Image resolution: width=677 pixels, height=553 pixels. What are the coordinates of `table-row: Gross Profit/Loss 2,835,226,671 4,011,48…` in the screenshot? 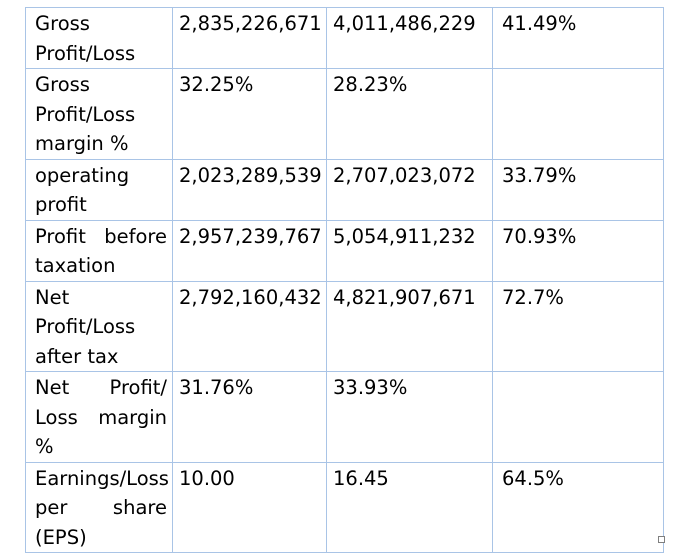 It's located at (344, 38).